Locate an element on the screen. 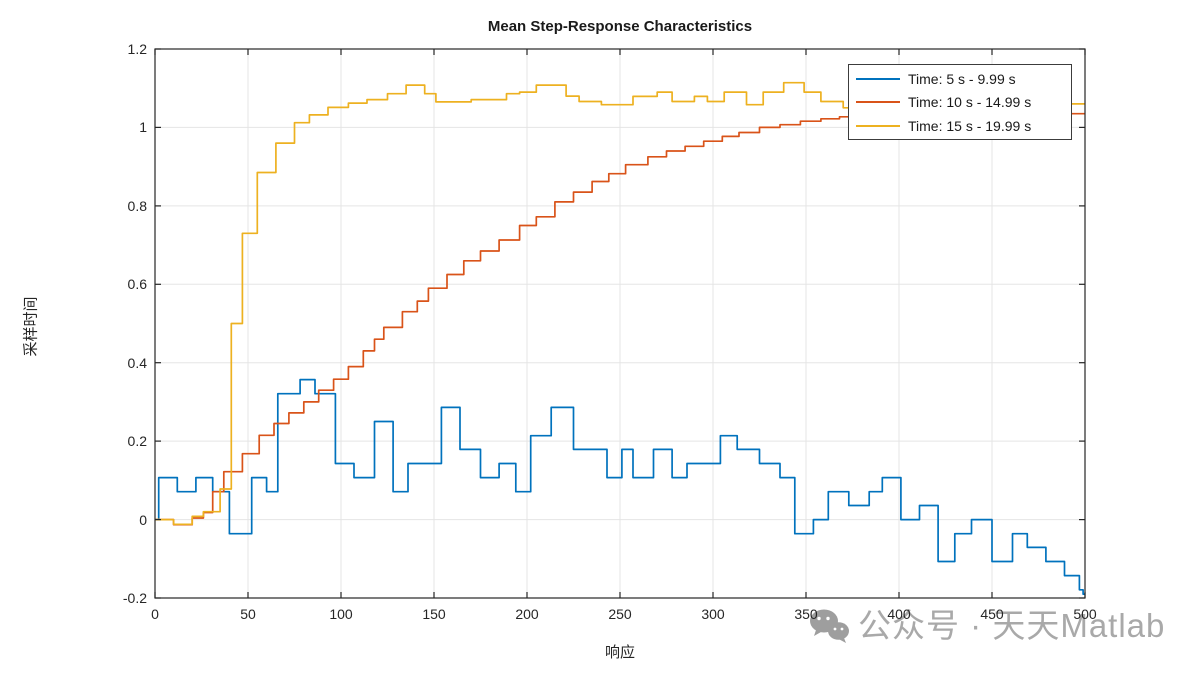  y-tick-label: -0.2 is located at coordinates (134, 598).